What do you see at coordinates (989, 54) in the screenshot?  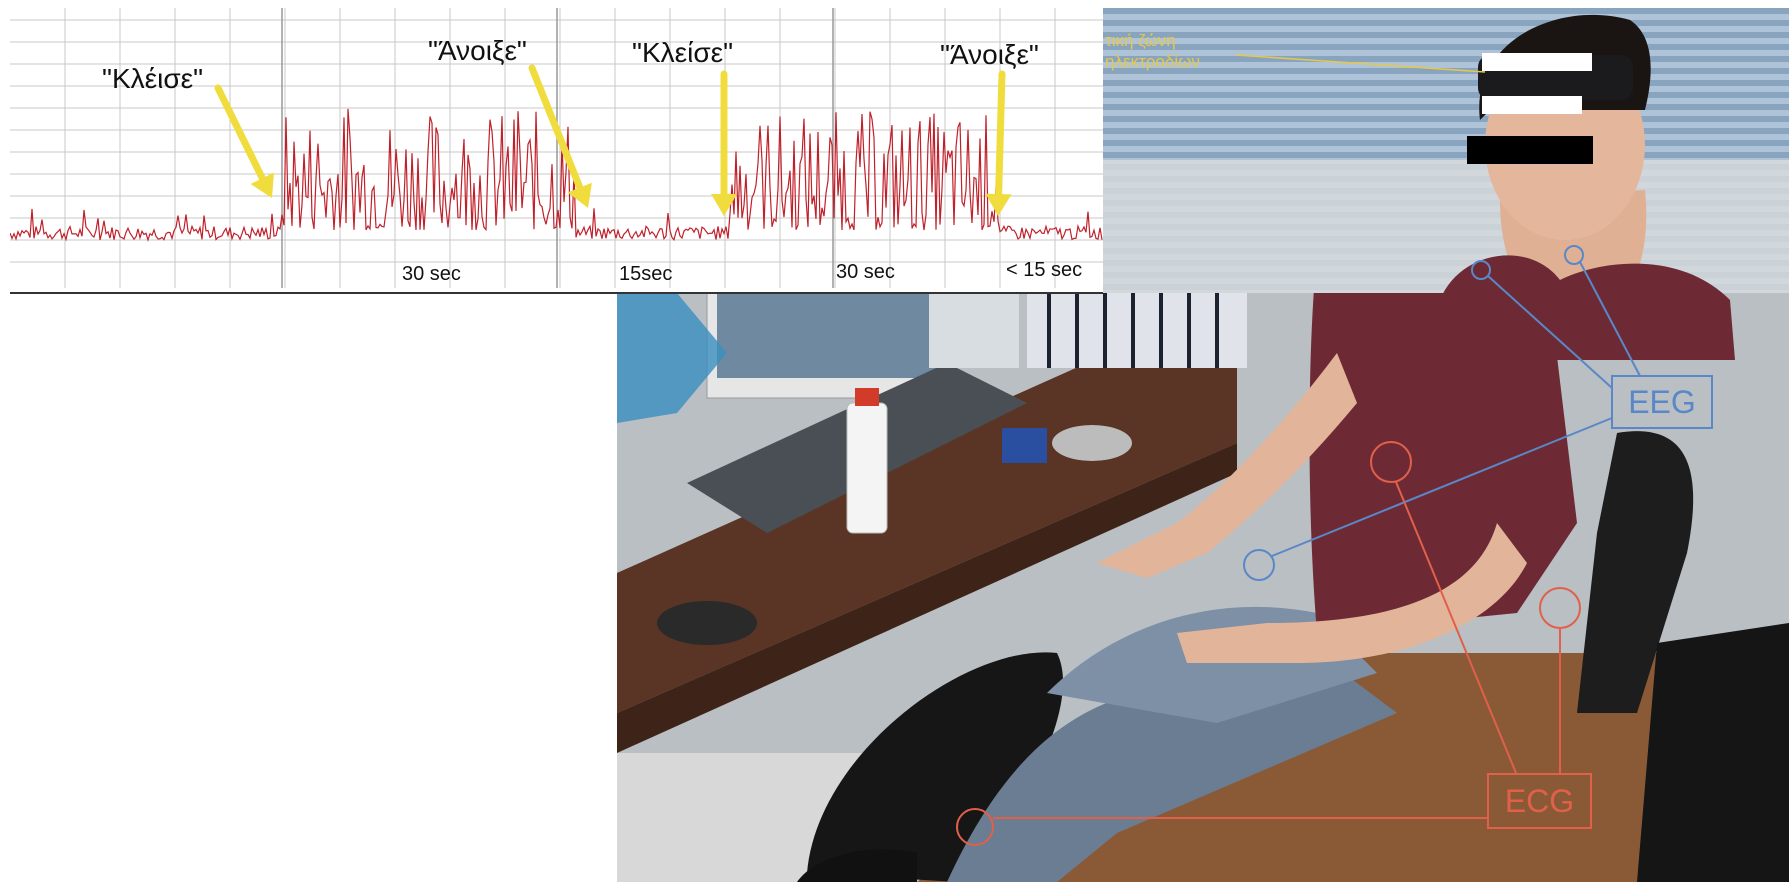 I see `label-open-2: "Άνοιξε"` at bounding box center [989, 54].